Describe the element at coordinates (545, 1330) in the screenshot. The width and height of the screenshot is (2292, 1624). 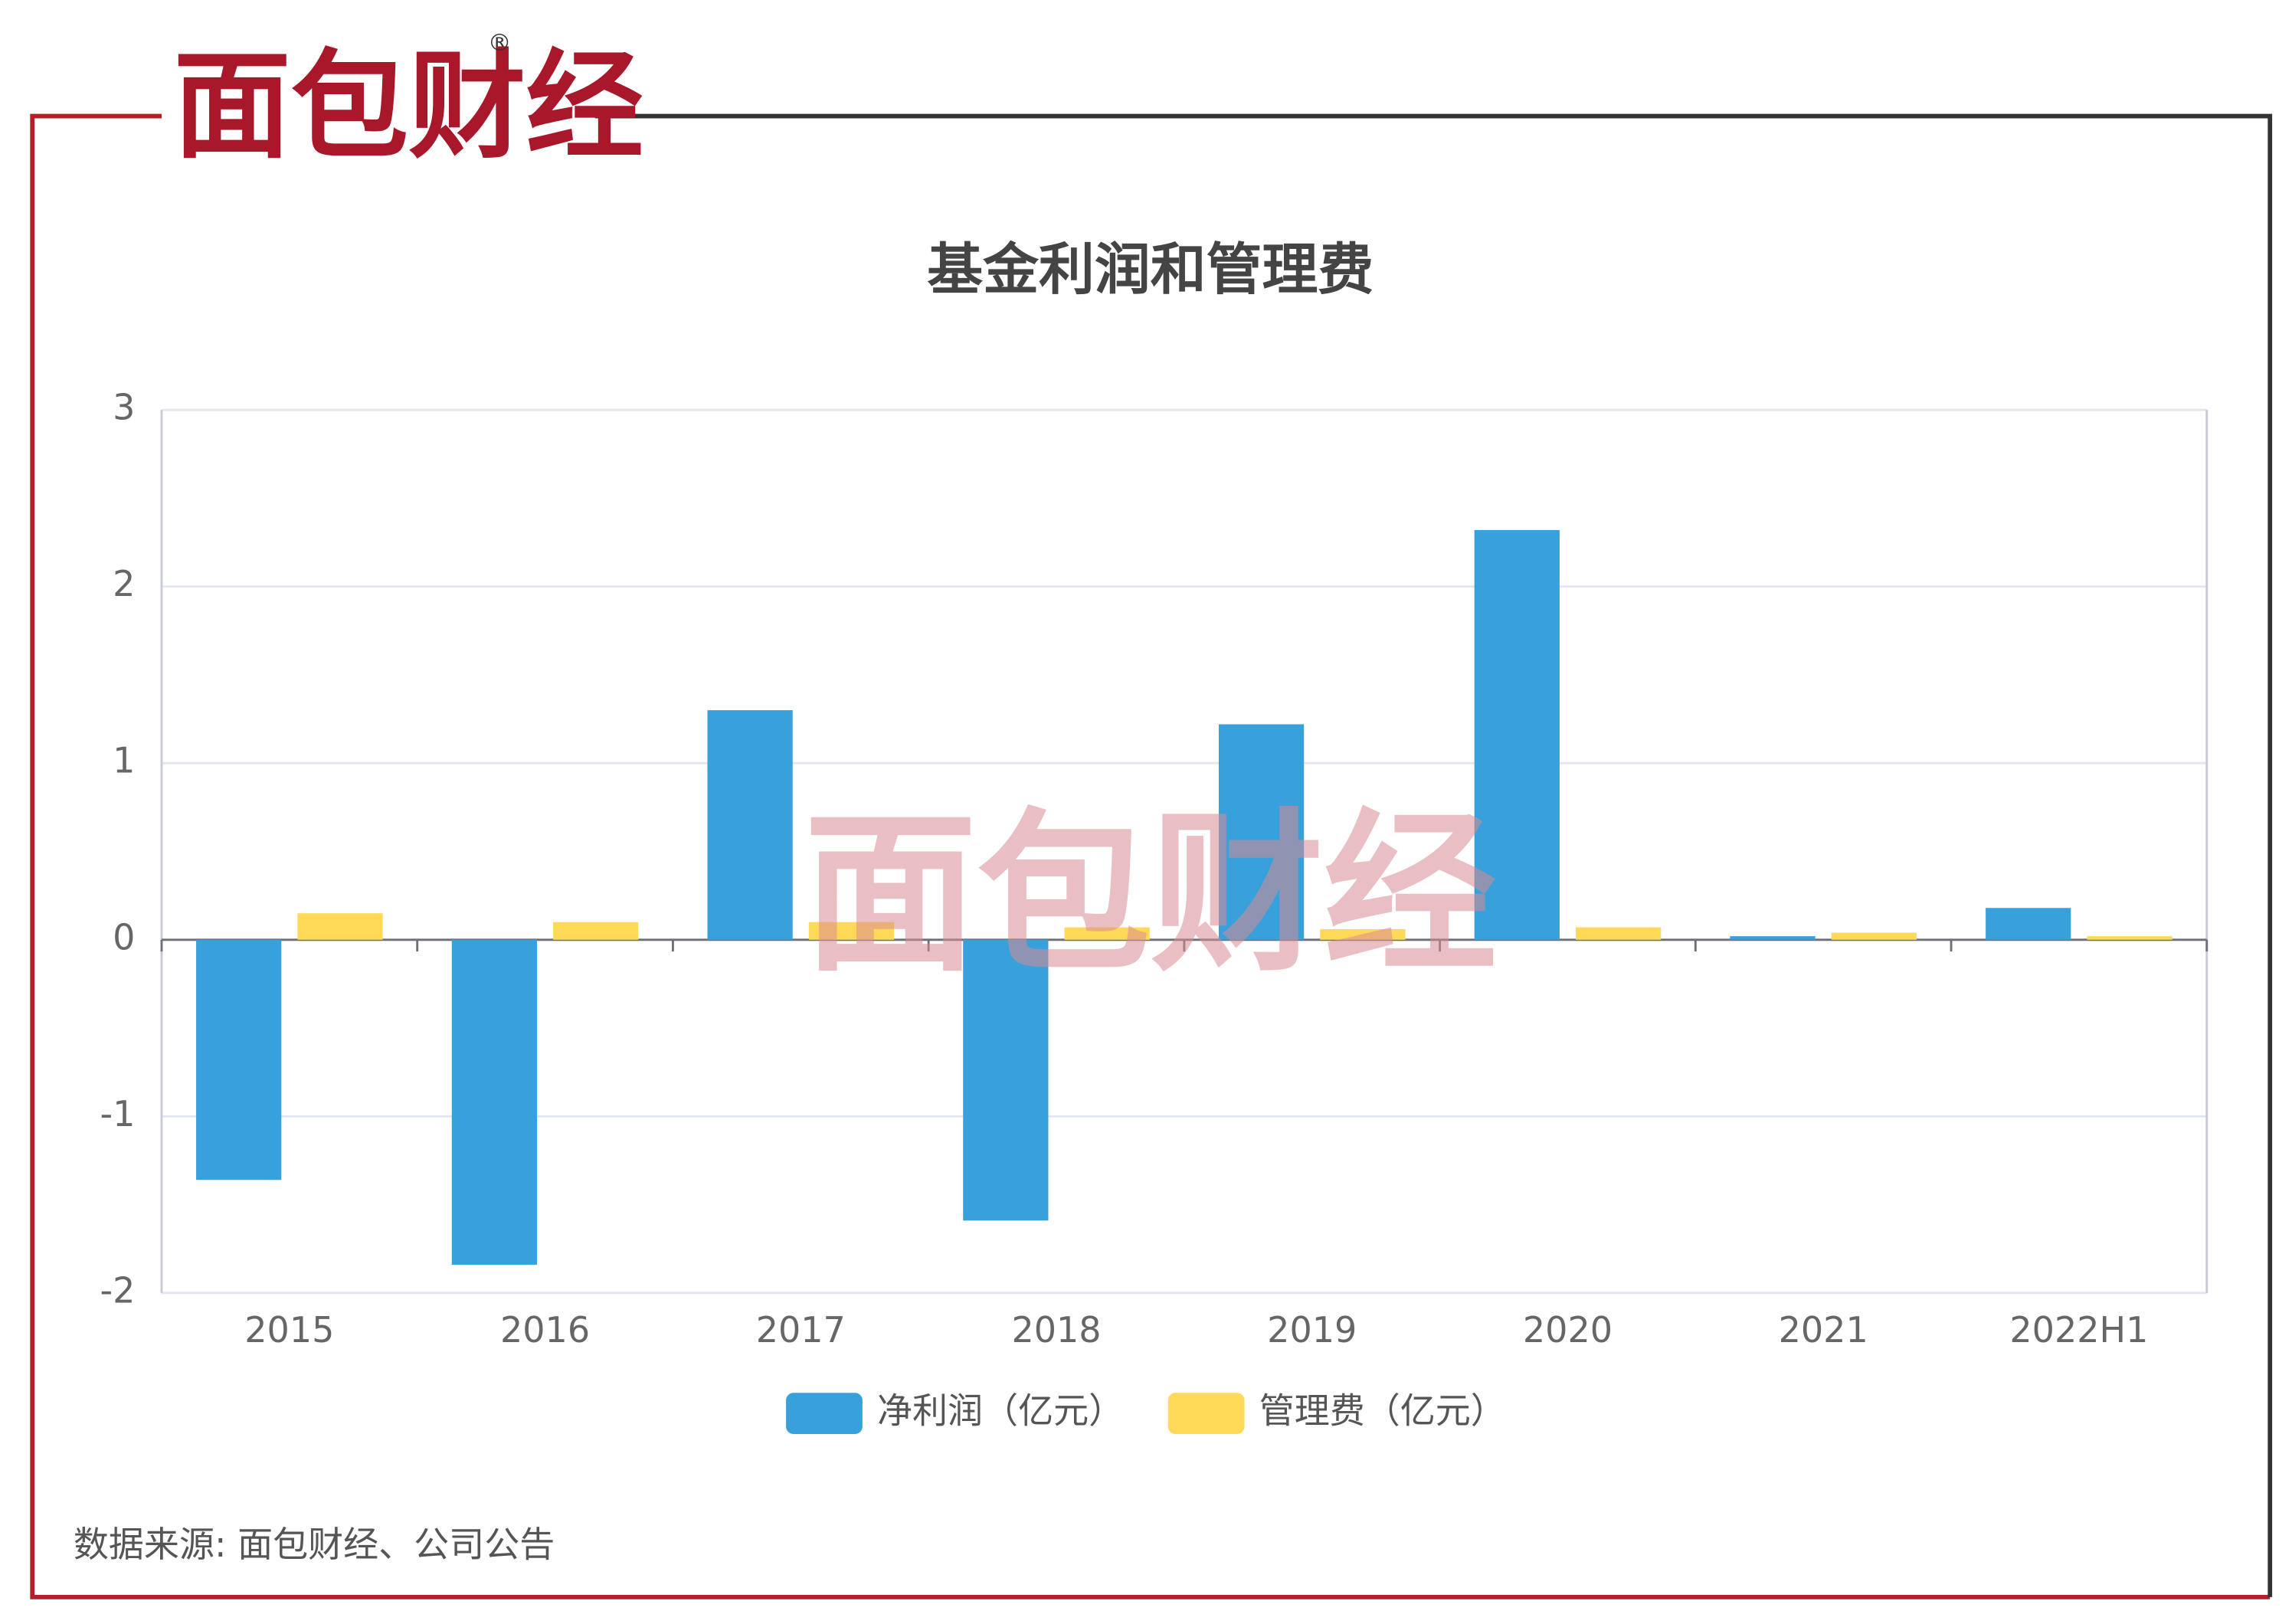
I see `x-tick-label: 2016` at that location.